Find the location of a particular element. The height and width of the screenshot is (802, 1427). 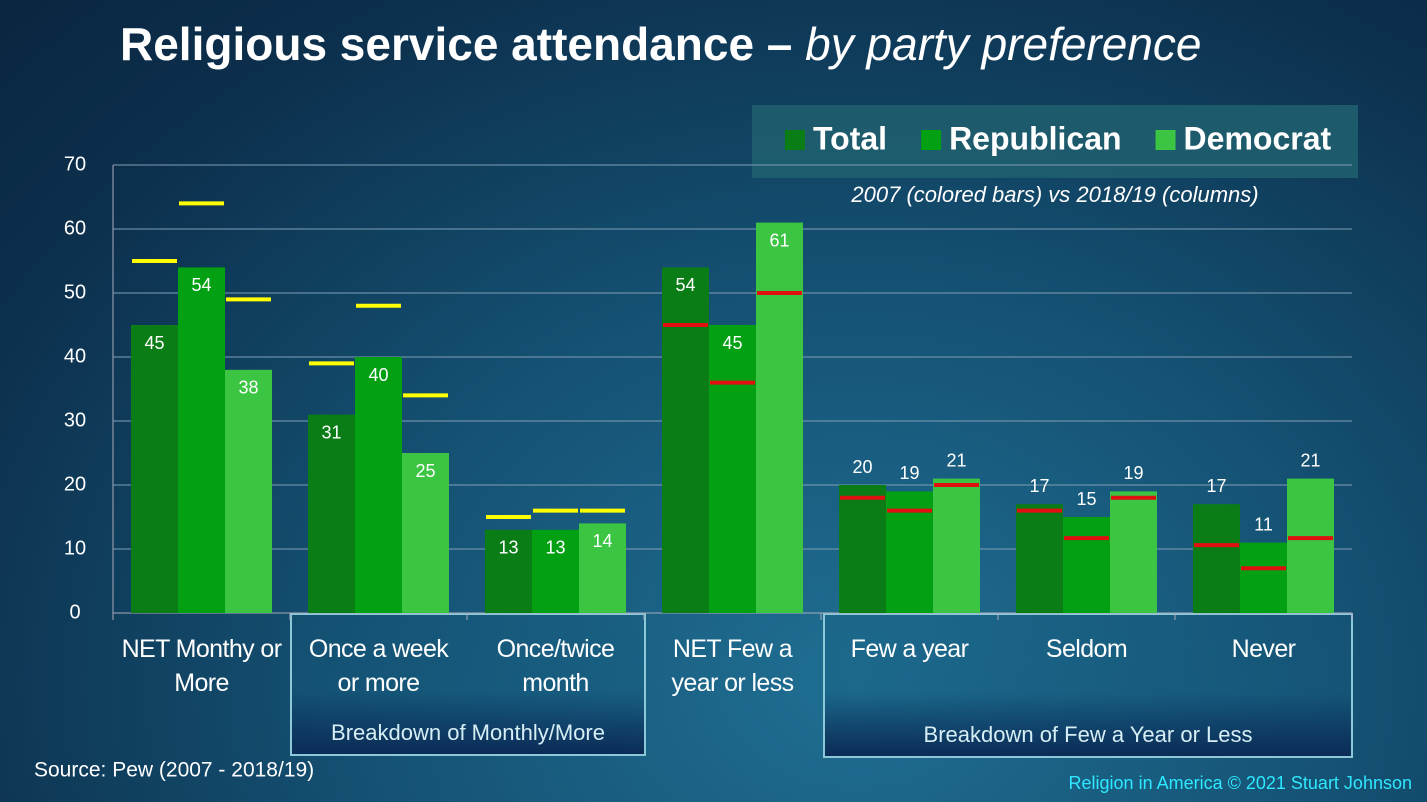

legend-label: Total is located at coordinates (850, 138).